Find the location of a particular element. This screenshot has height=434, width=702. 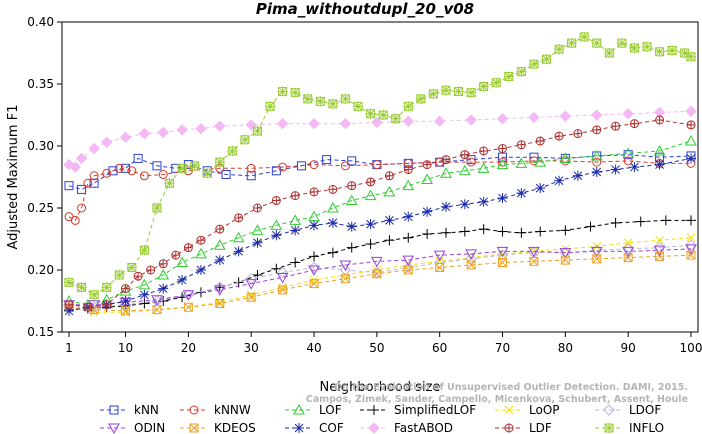

y-tick-label: 0.30 is located at coordinates (40, 146).